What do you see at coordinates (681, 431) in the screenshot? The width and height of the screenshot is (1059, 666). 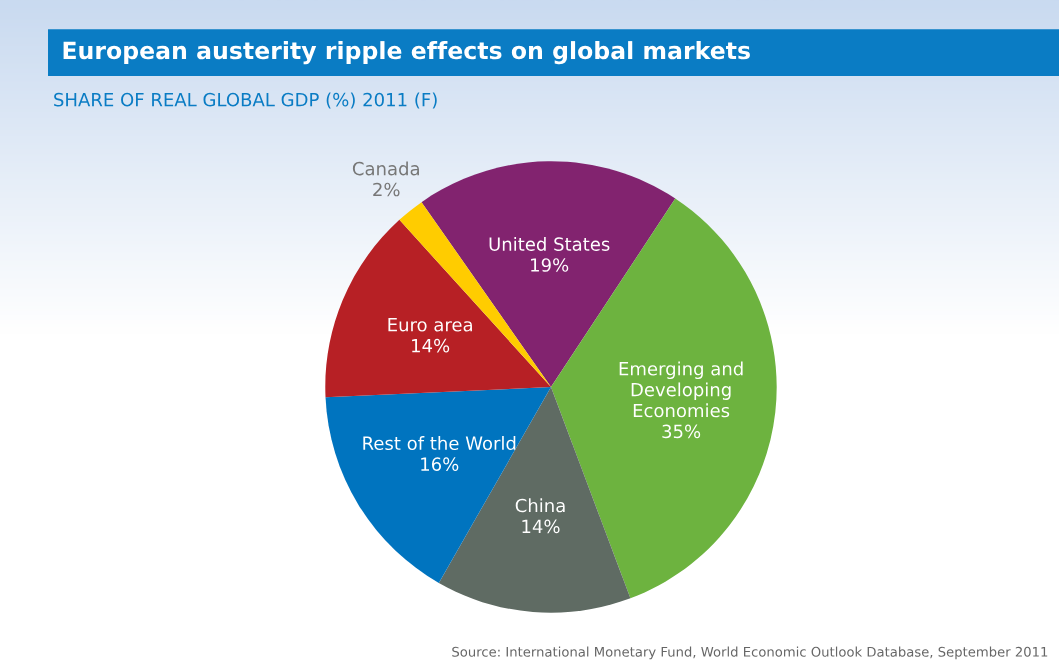 I see `data-label: 35%` at bounding box center [681, 431].